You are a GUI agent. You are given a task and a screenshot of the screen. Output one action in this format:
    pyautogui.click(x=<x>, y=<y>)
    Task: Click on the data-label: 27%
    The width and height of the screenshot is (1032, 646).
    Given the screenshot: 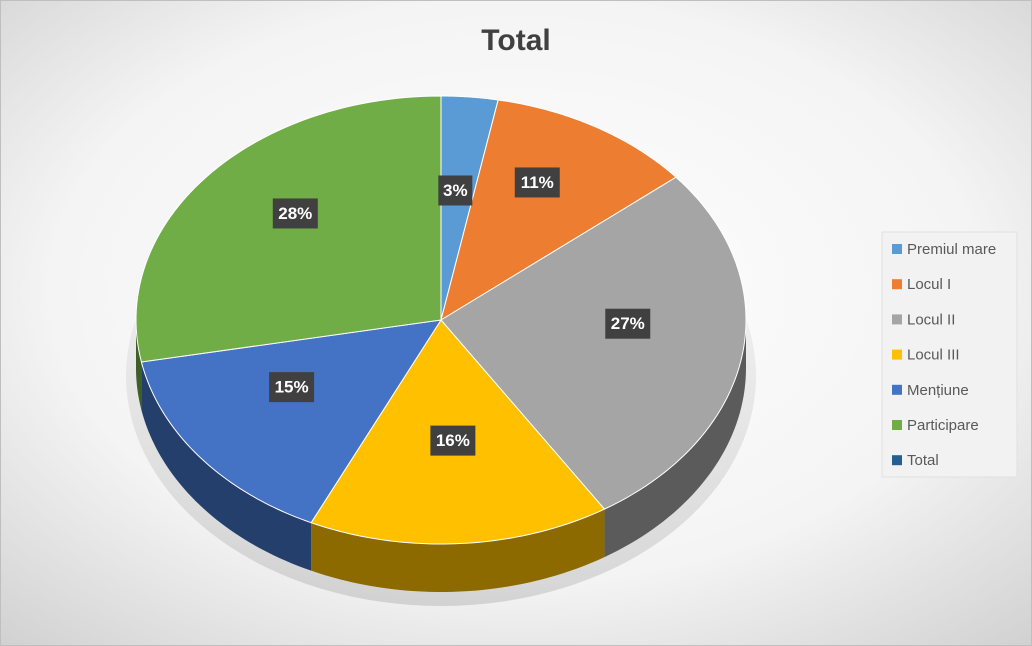 What is the action you would take?
    pyautogui.click(x=628, y=323)
    